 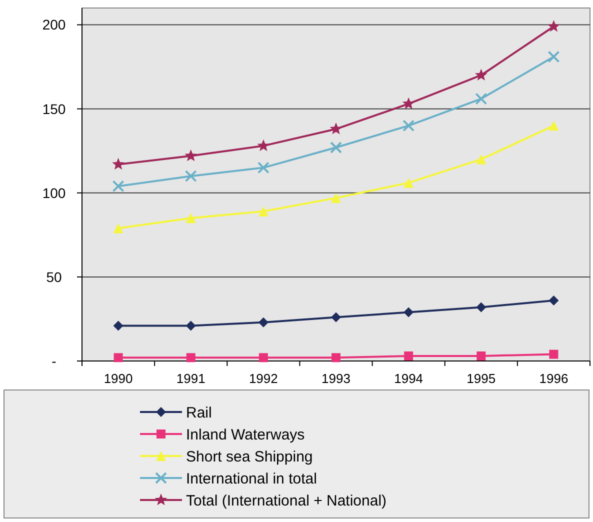 I want to click on x-tick-label: 1992, so click(x=263, y=378).